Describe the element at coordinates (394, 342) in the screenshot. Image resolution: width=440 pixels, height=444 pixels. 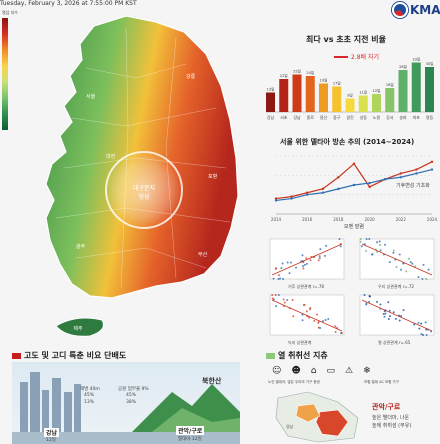
I see `scatter-caption-4: 열 상관관계 r=.65` at that location.